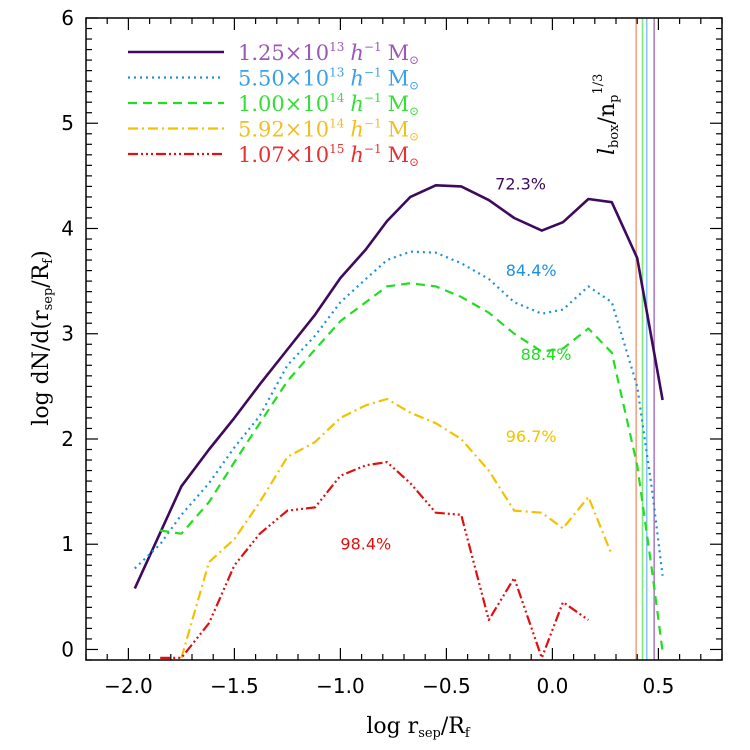  What do you see at coordinates (520, 184) in the screenshot?
I see `series-percent-label-1: 72.3%` at bounding box center [520, 184].